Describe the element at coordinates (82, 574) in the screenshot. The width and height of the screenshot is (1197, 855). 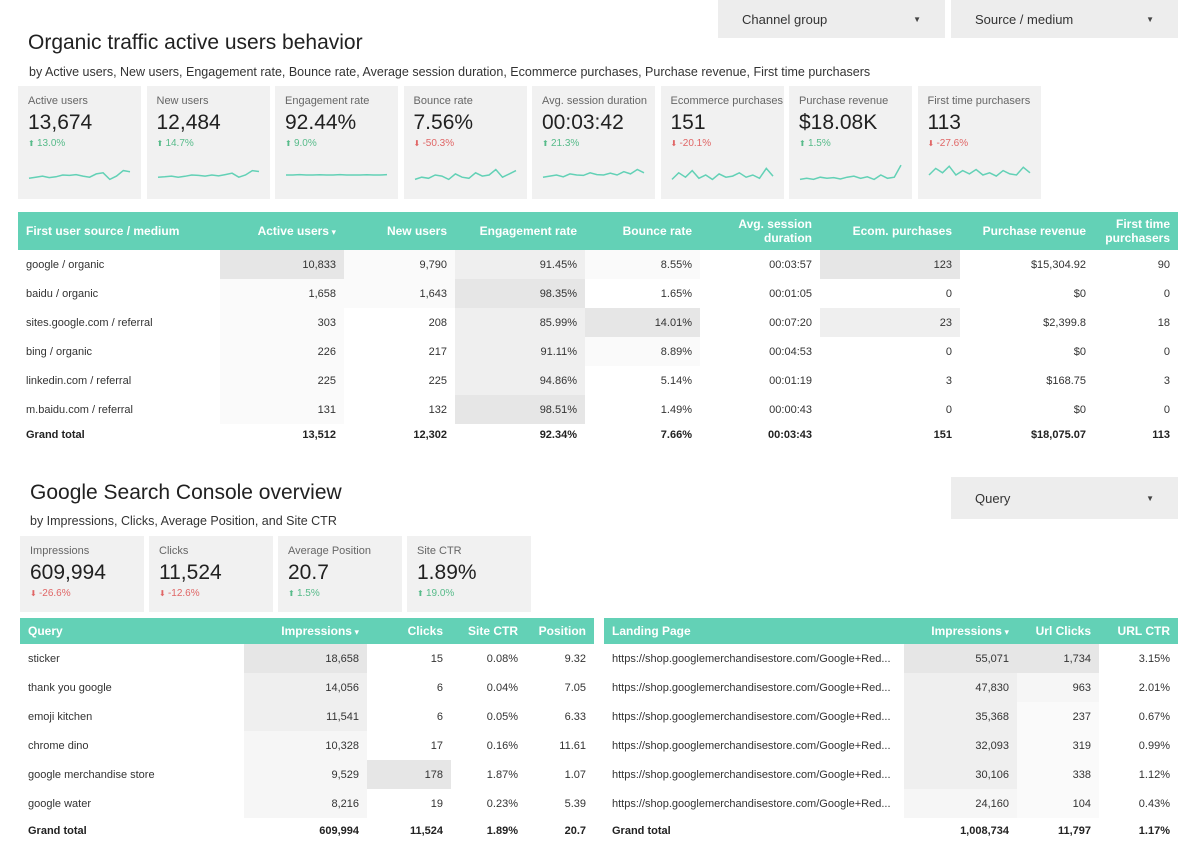
I see `kpi-card: Impressions 609,994 ⬇ -26.6%` at that location.